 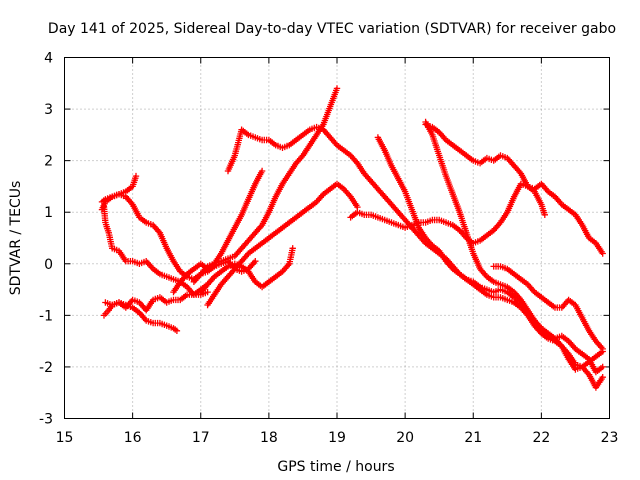 What do you see at coordinates (46, 368) in the screenshot?
I see `y-tick-label: -2` at bounding box center [46, 368].